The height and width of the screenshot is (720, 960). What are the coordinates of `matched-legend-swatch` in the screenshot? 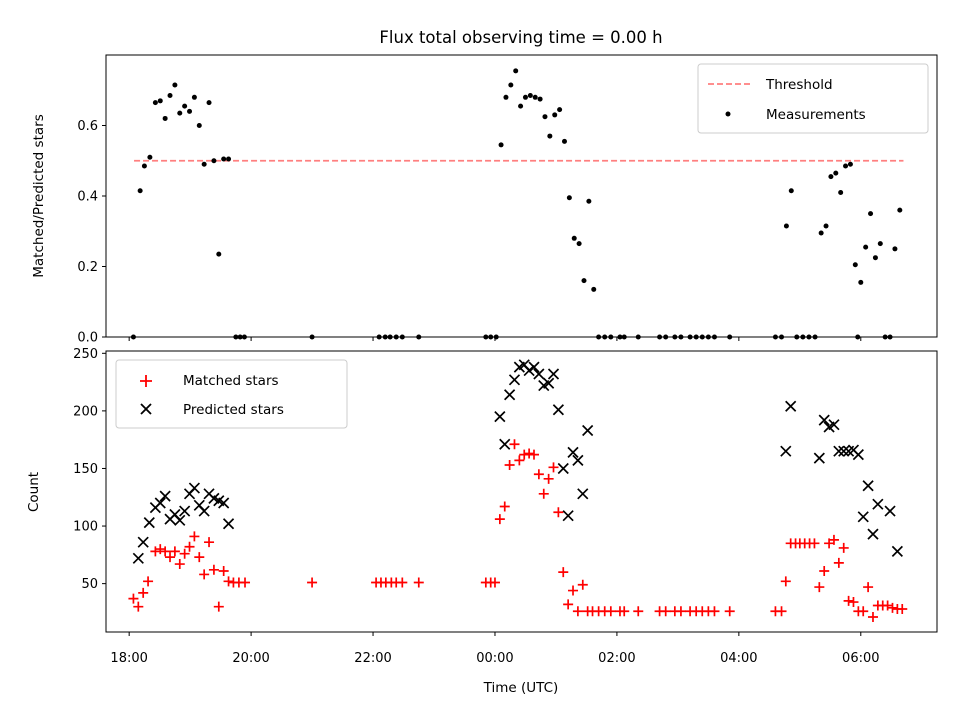 It's located at (146, 381).